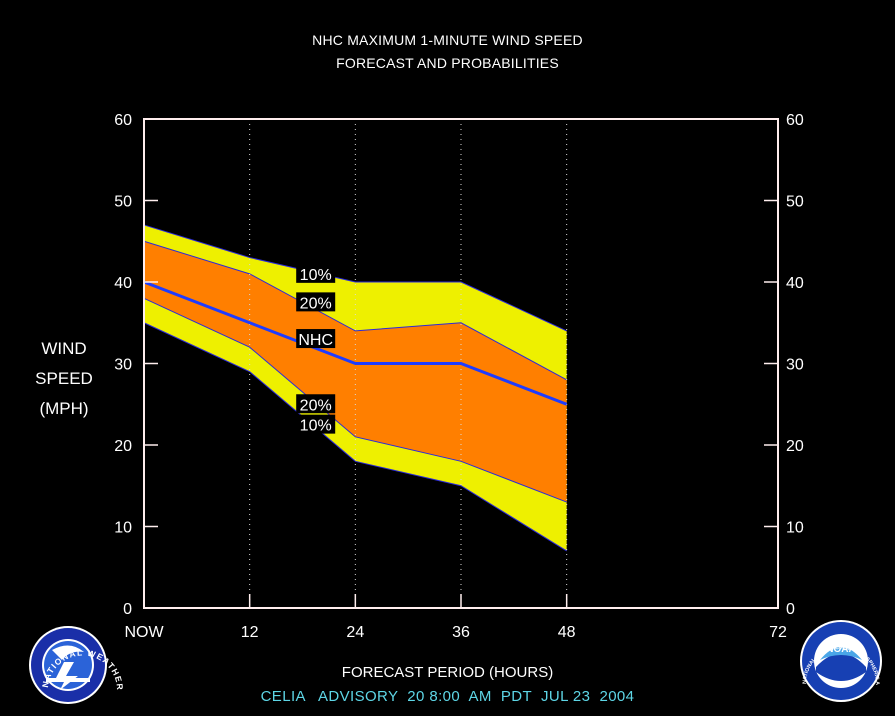 The height and width of the screenshot is (716, 895). Describe the element at coordinates (840, 649) in the screenshot. I see `noaa-logo-label: NOAA` at that location.